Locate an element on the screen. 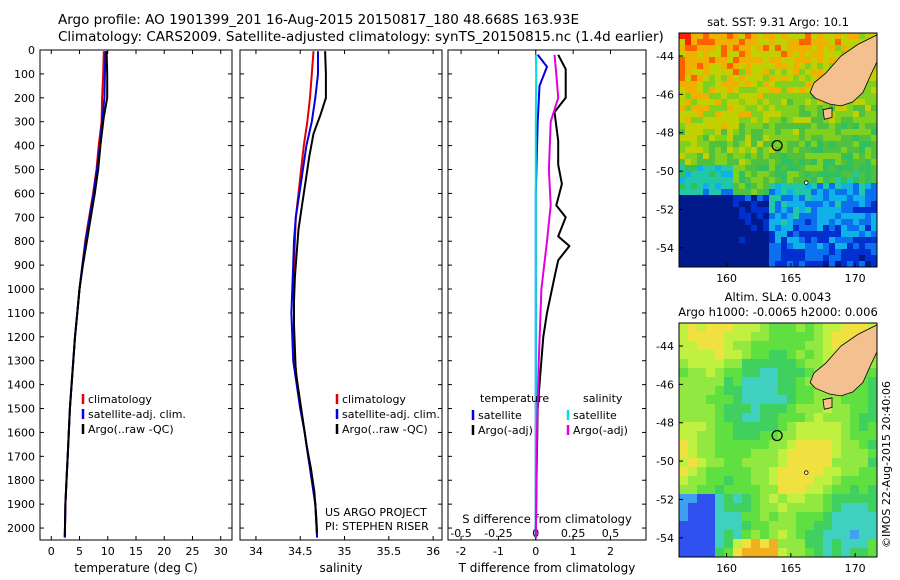 The image size is (900, 580). y-tick-label: -48 is located at coordinates (665, 133).